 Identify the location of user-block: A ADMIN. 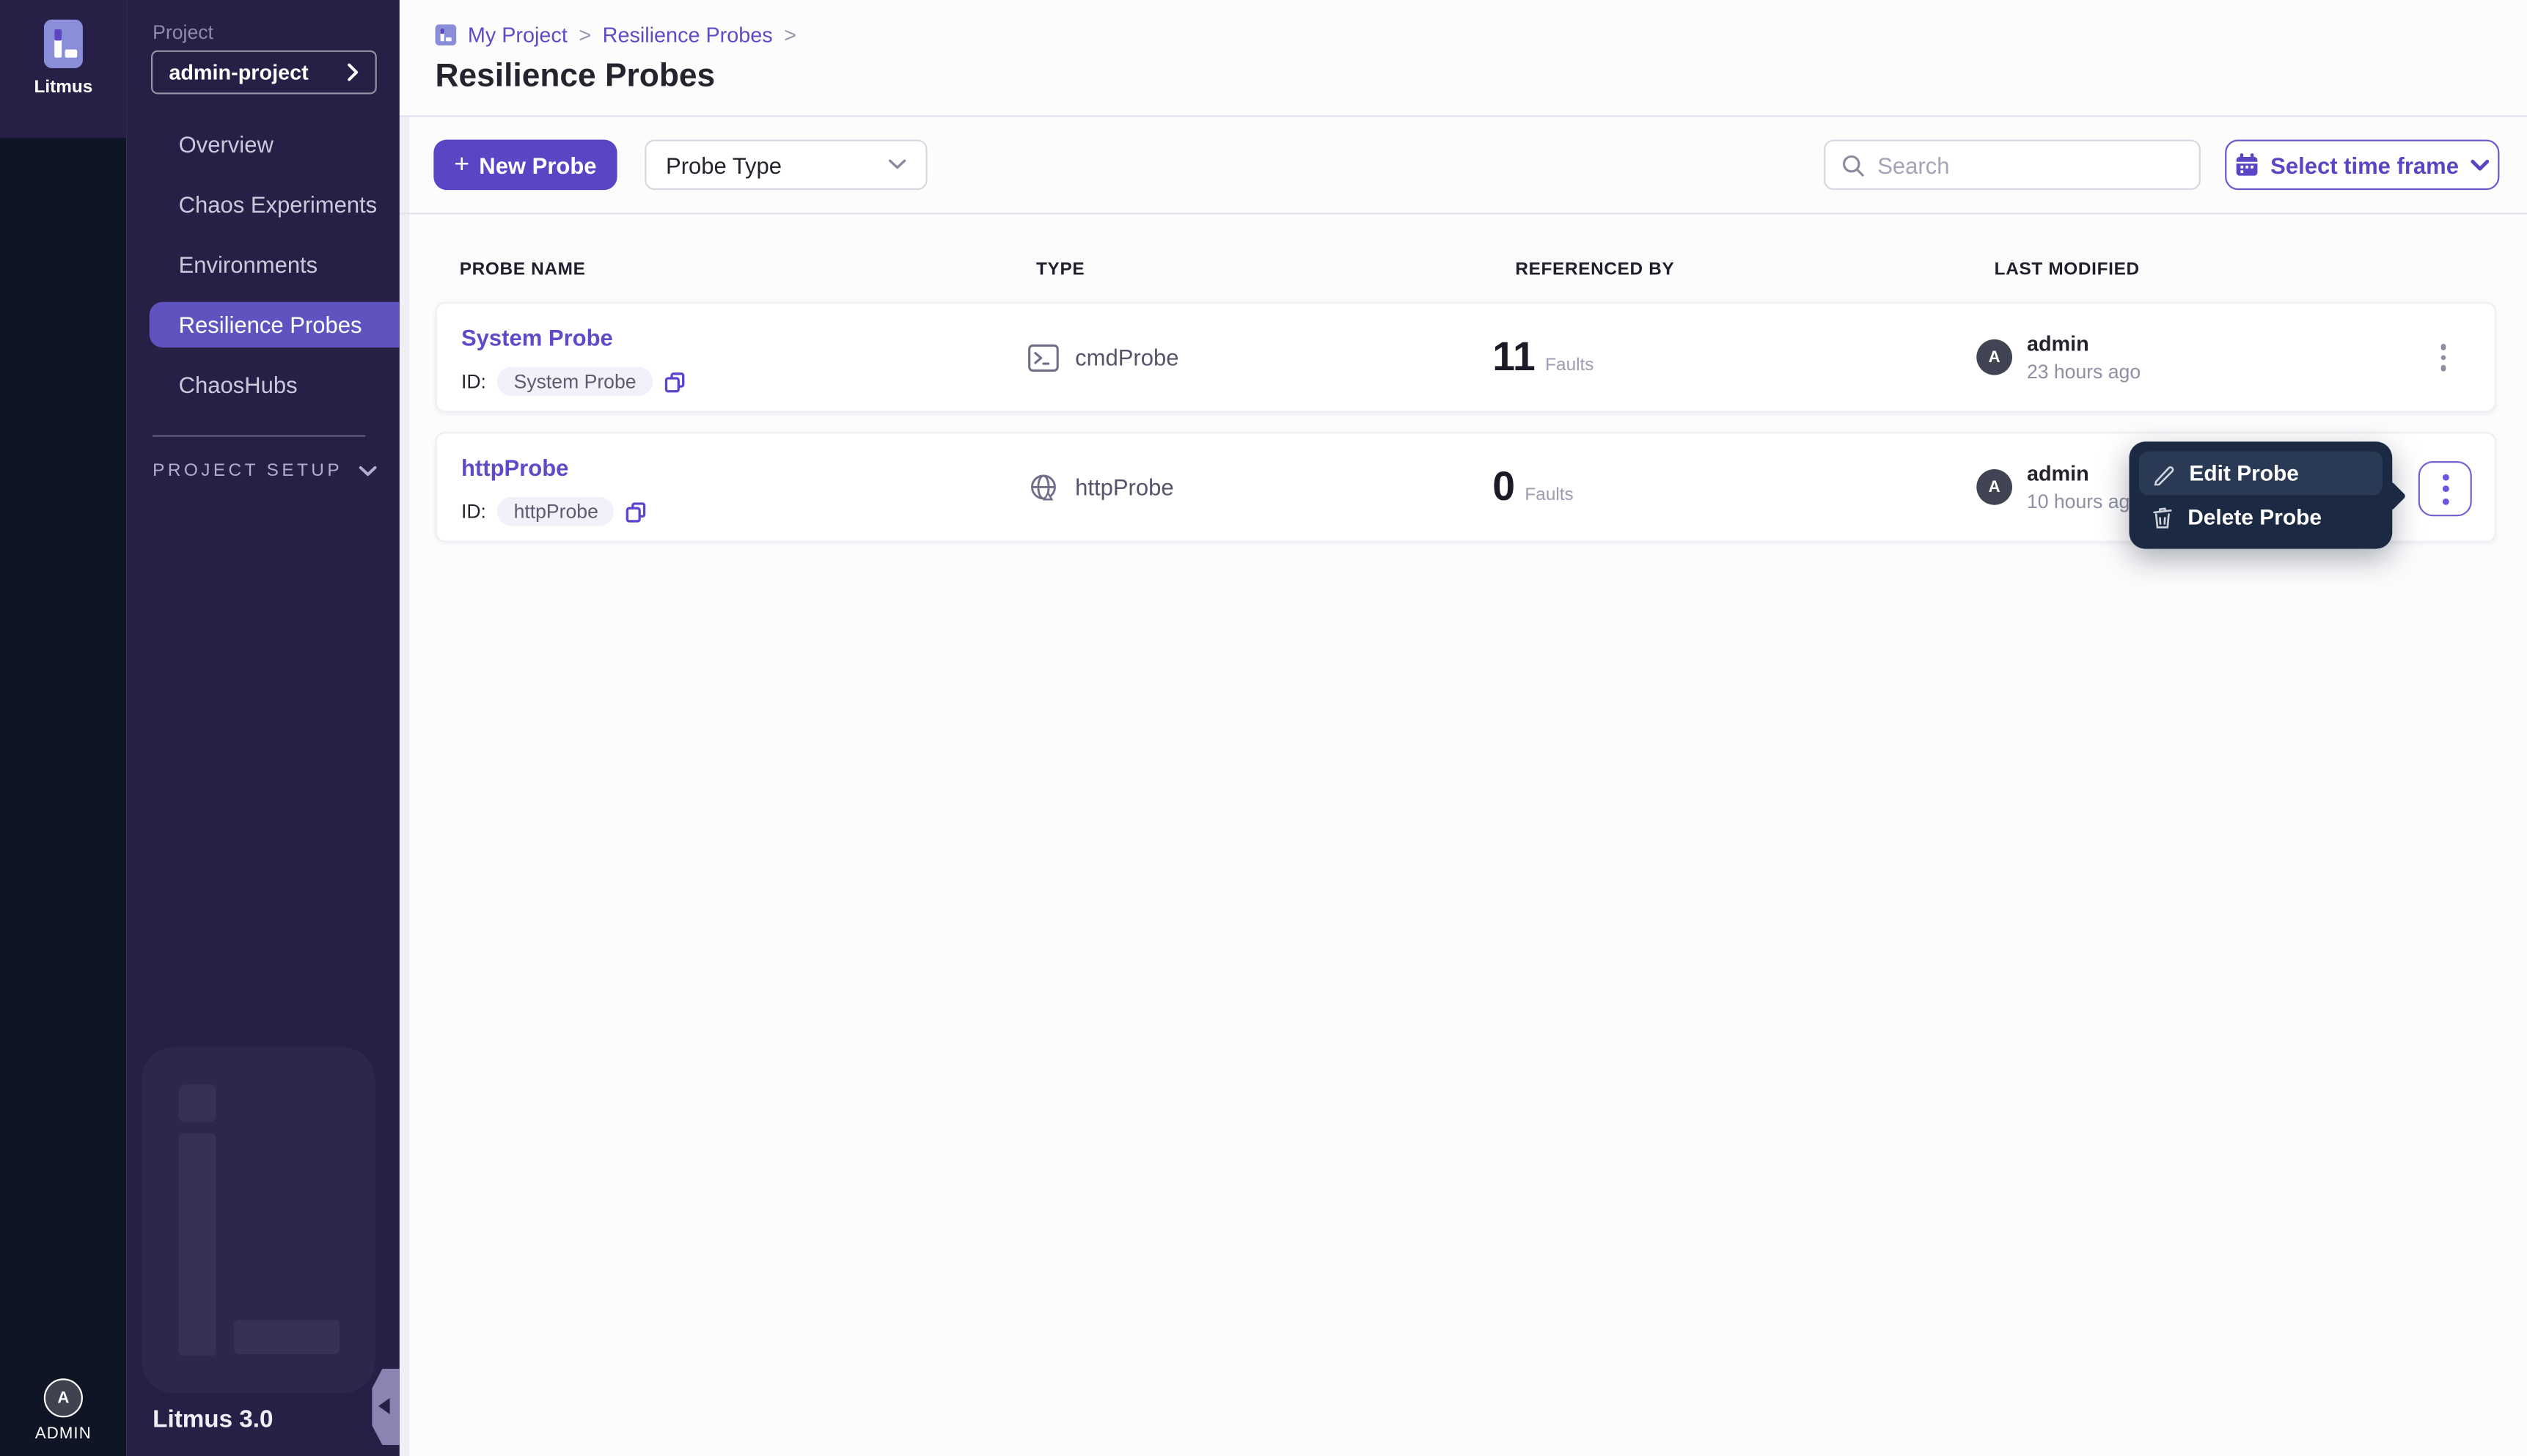
(63, 1411).